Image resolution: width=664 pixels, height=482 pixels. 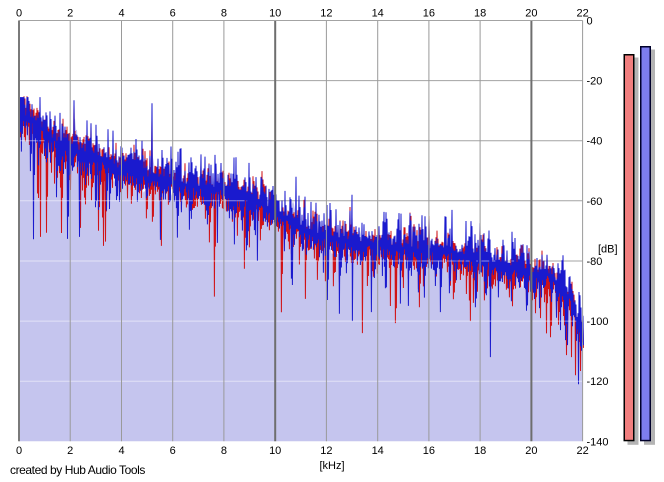 What do you see at coordinates (595, 142) in the screenshot?
I see `svg-text: -40` at bounding box center [595, 142].